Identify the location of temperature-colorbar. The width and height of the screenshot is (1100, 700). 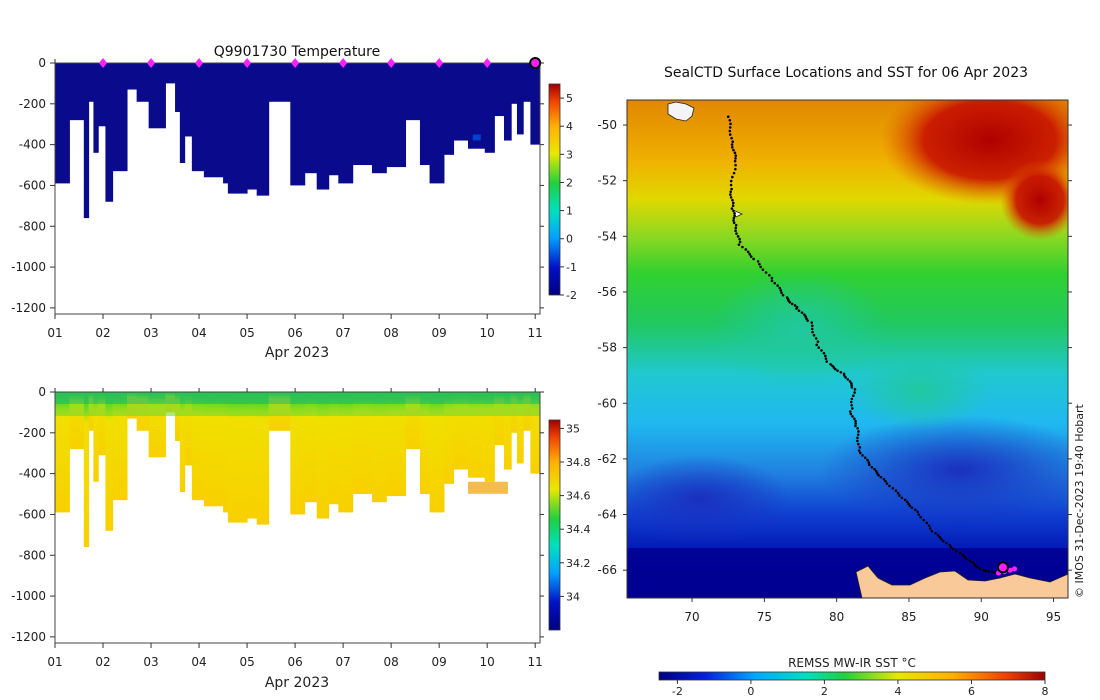
(554, 189).